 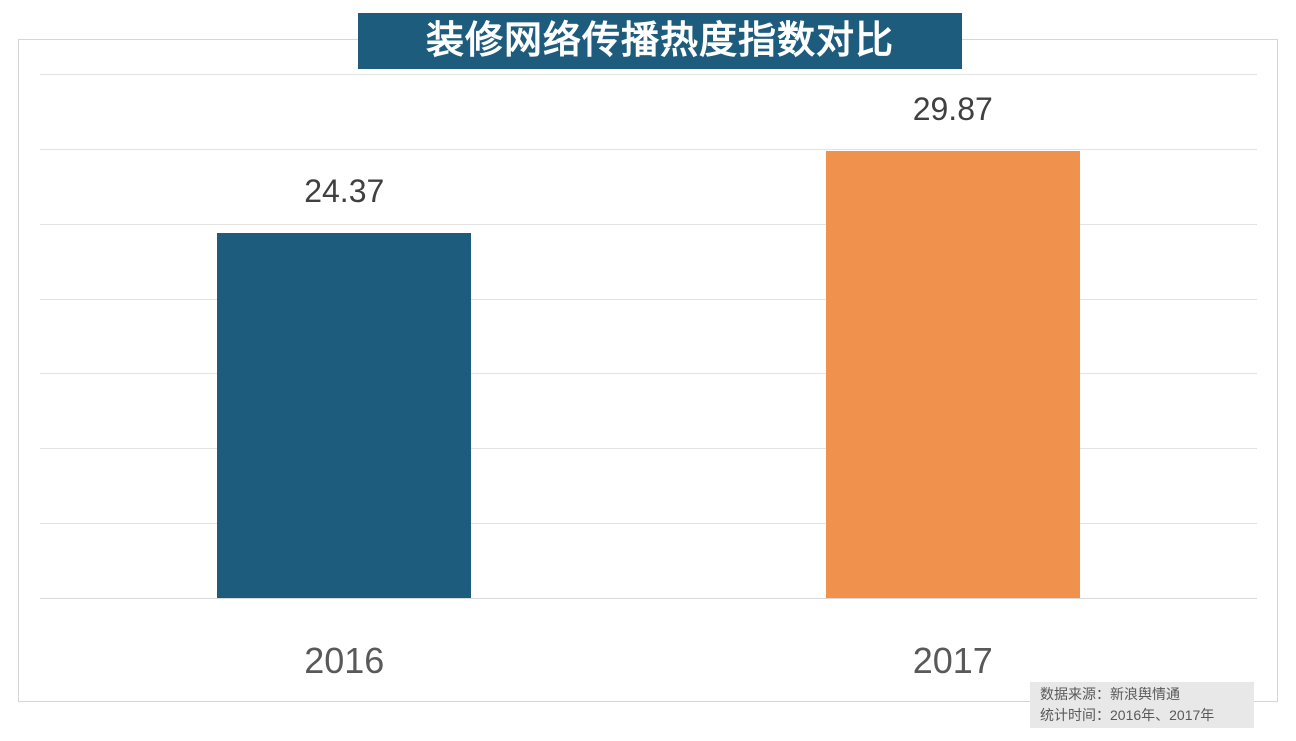 What do you see at coordinates (952, 108) in the screenshot?
I see `data-label-2017: 29.87` at bounding box center [952, 108].